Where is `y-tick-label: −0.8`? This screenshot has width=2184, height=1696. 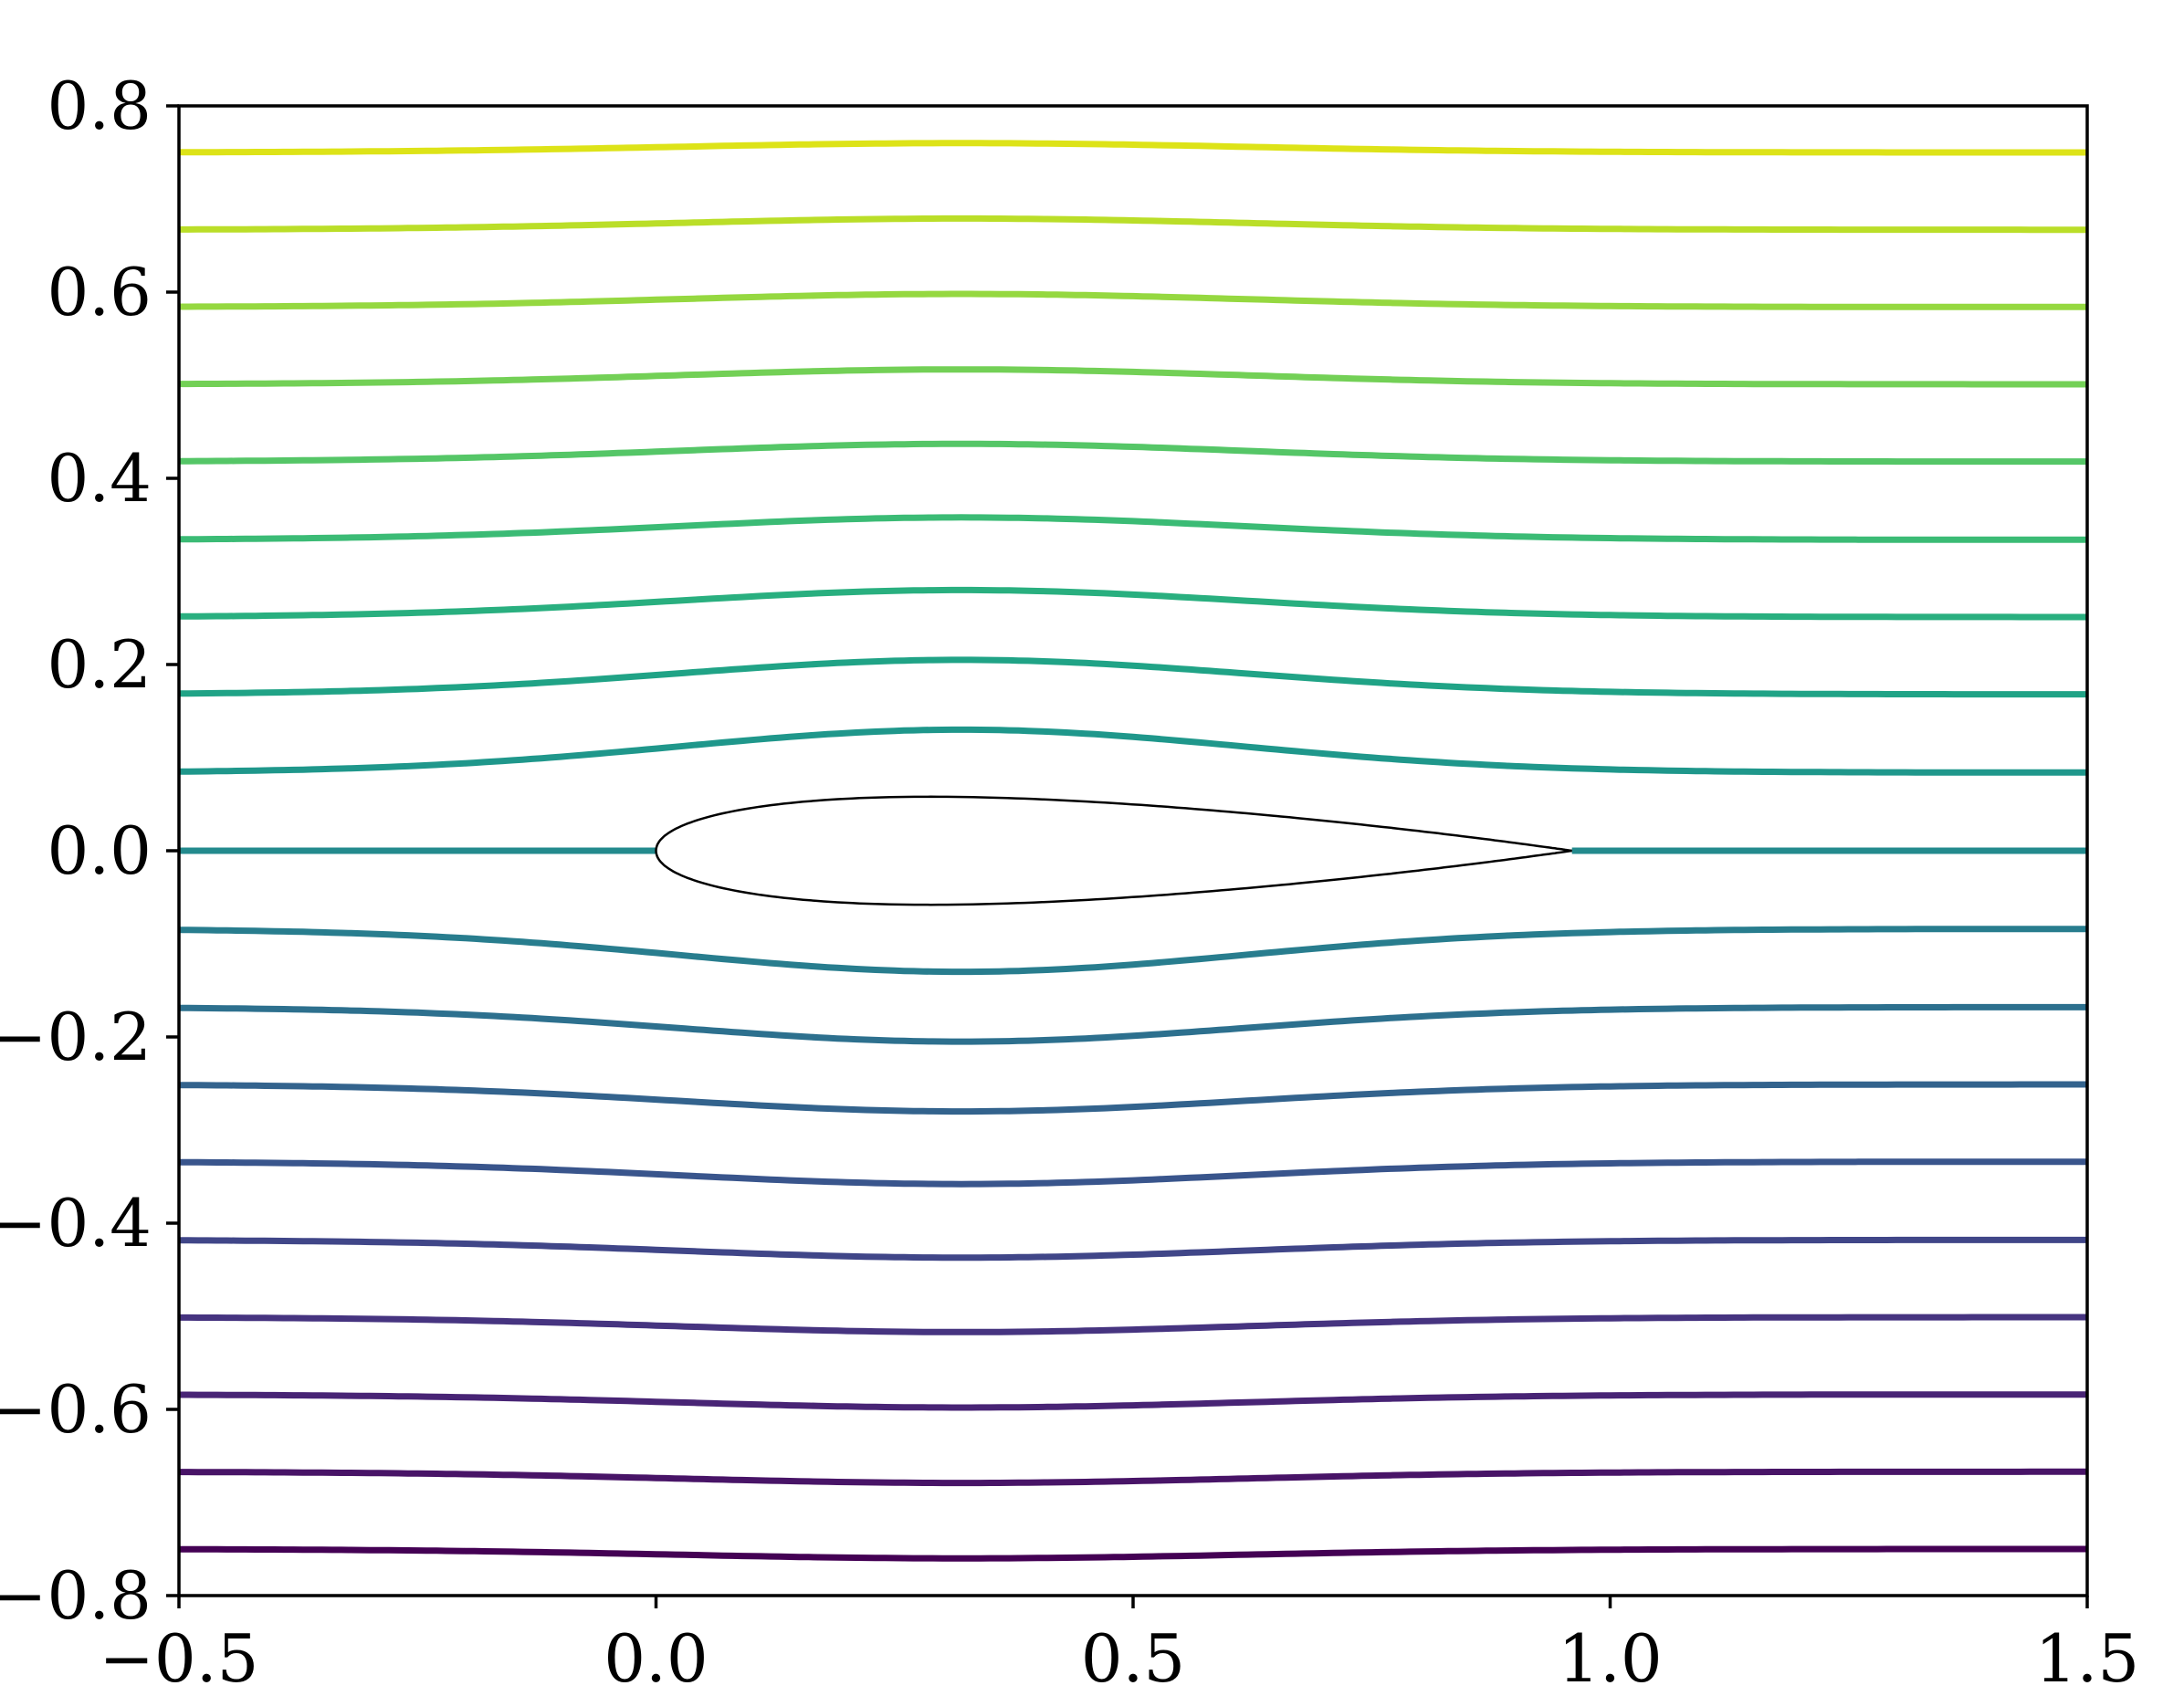 y-tick-label: −0.8 is located at coordinates (76, 1595).